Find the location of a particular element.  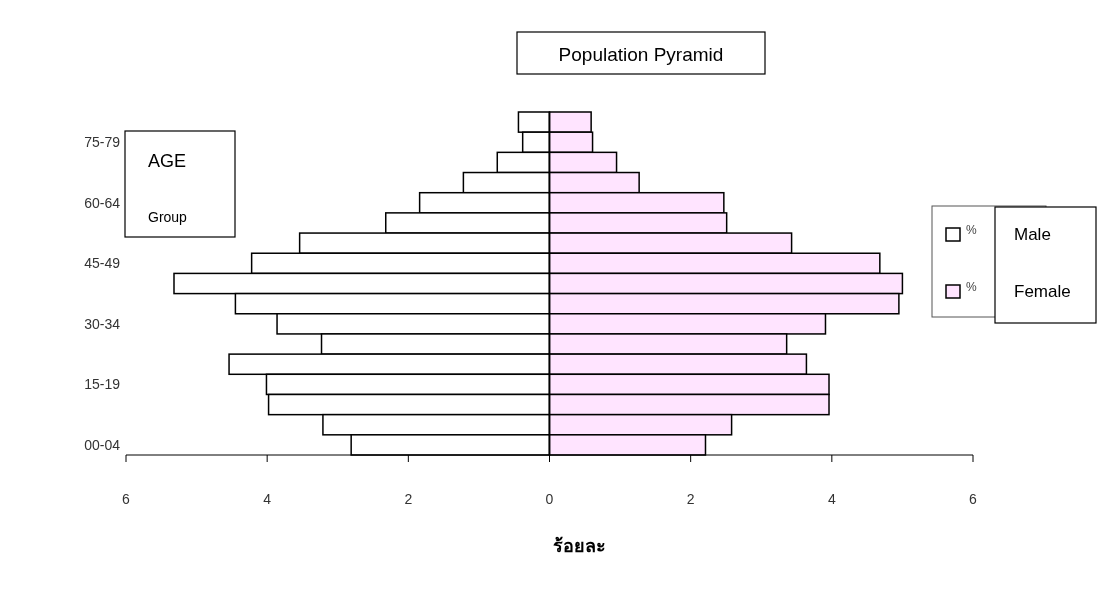

chart-title: Population Pyramid is located at coordinates (641, 54).